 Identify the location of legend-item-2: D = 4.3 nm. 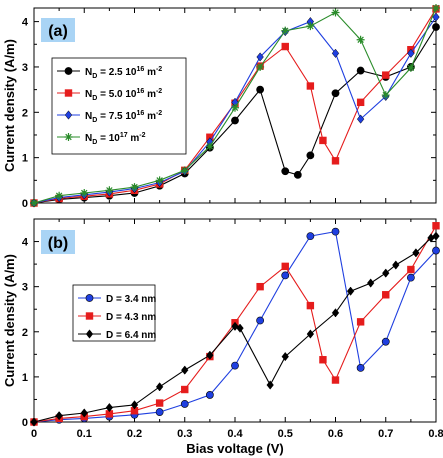
(117, 317).